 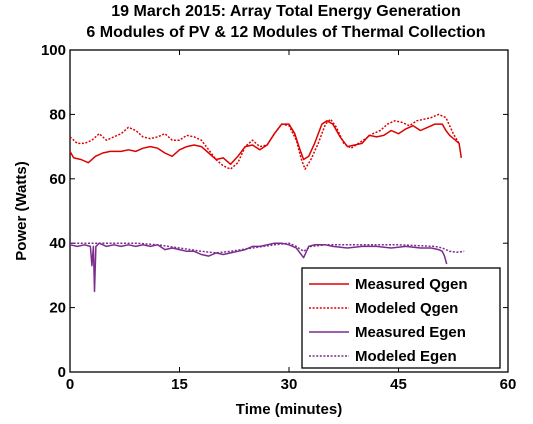 I want to click on x-axis-label: Time (minutes), so click(x=289, y=409).